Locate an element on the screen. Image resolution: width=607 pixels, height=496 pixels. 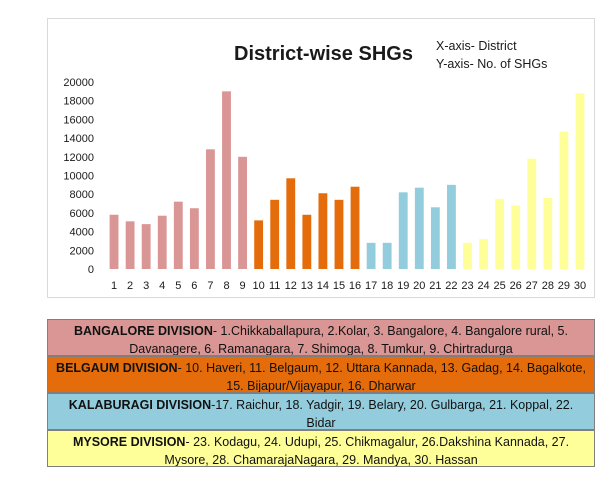
division-name: BANGALORE DIVISION is located at coordinates (143, 331).